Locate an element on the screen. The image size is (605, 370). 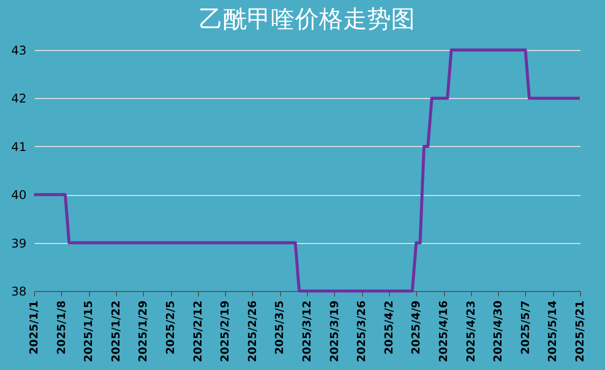
x-tick-label: 2025/4/23 is located at coordinates (471, 331).